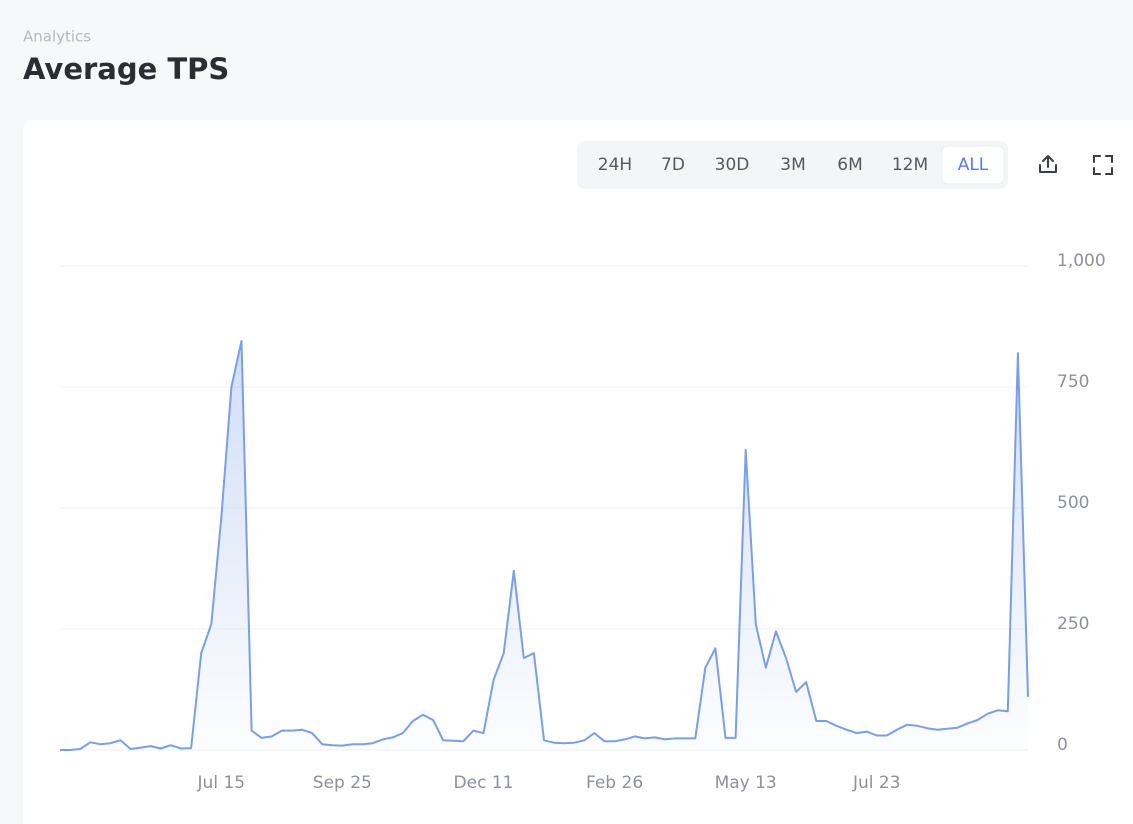  I want to click on x-tick-label: Jul 23, so click(876, 783).